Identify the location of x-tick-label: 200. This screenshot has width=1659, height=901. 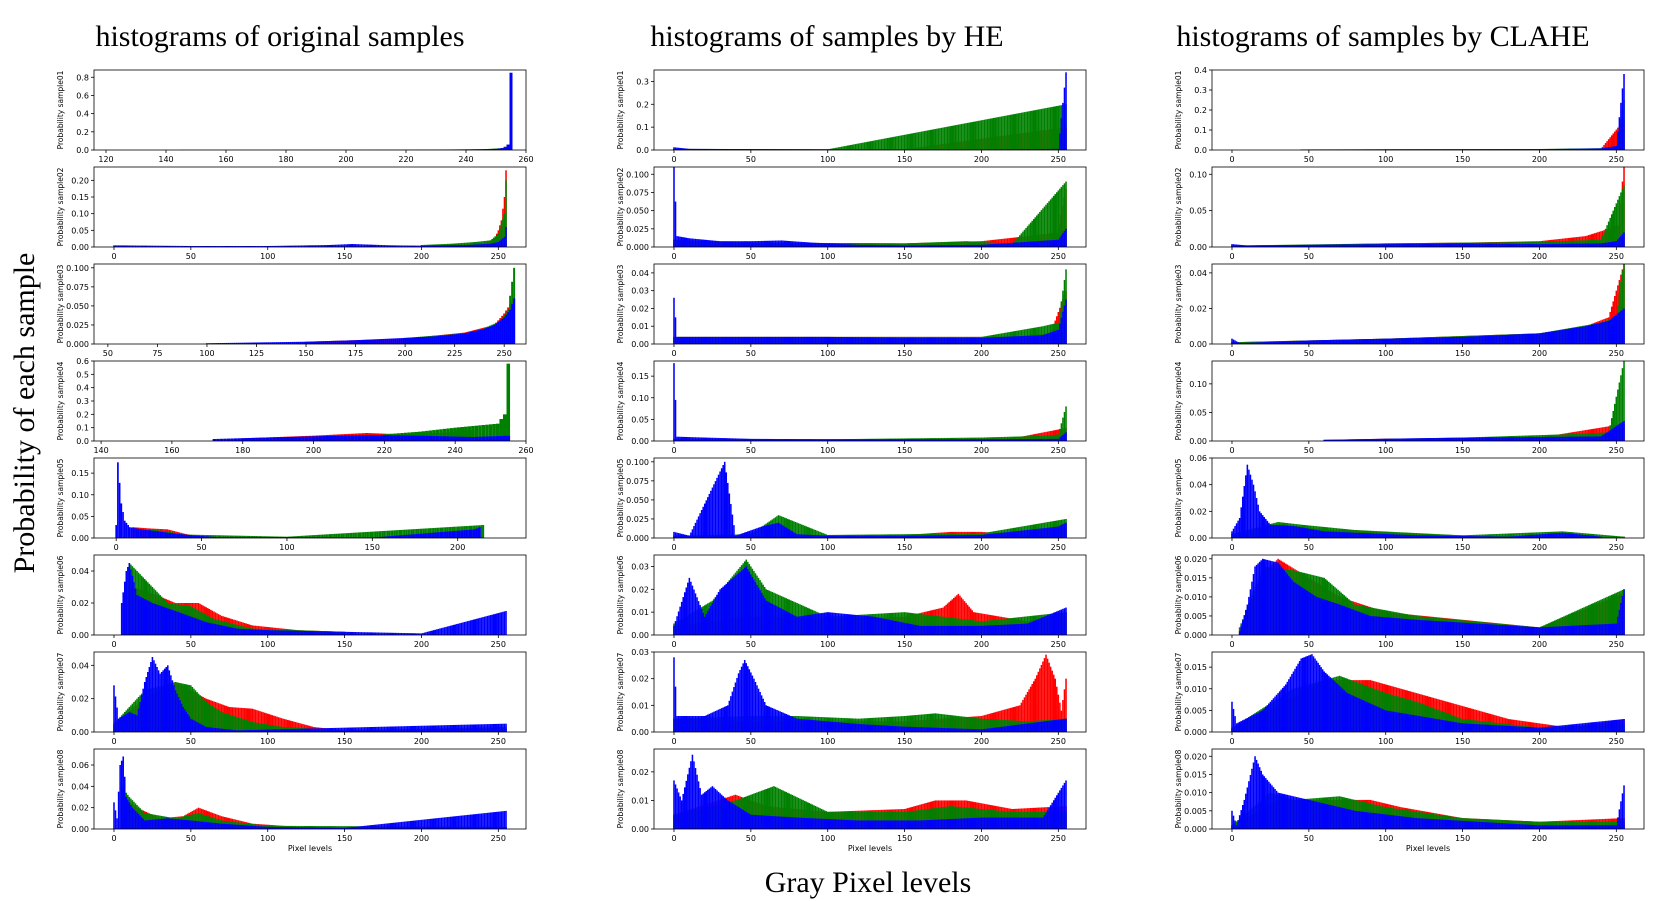
(345, 159).